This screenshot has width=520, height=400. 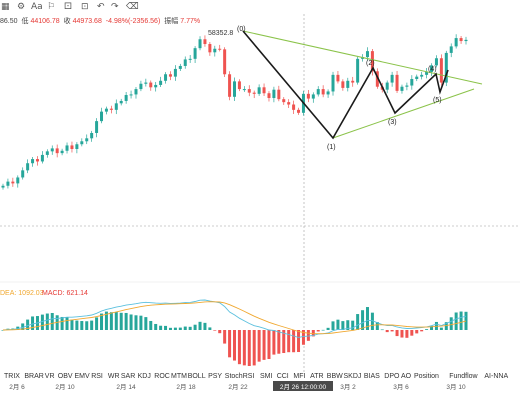 I want to click on delete-icon: ⌫, so click(x=132, y=7).